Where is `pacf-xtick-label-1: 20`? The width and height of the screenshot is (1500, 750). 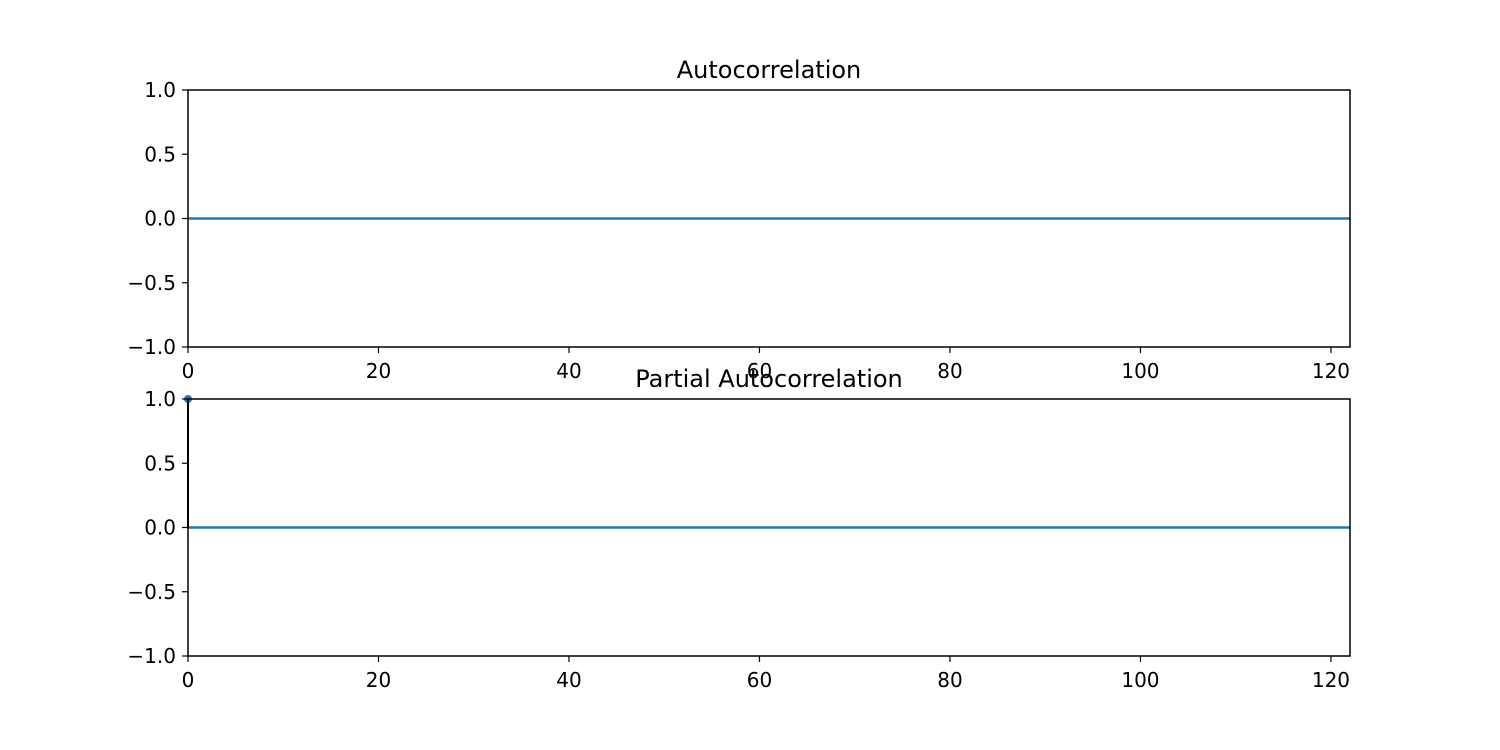 pacf-xtick-label-1: 20 is located at coordinates (378, 680).